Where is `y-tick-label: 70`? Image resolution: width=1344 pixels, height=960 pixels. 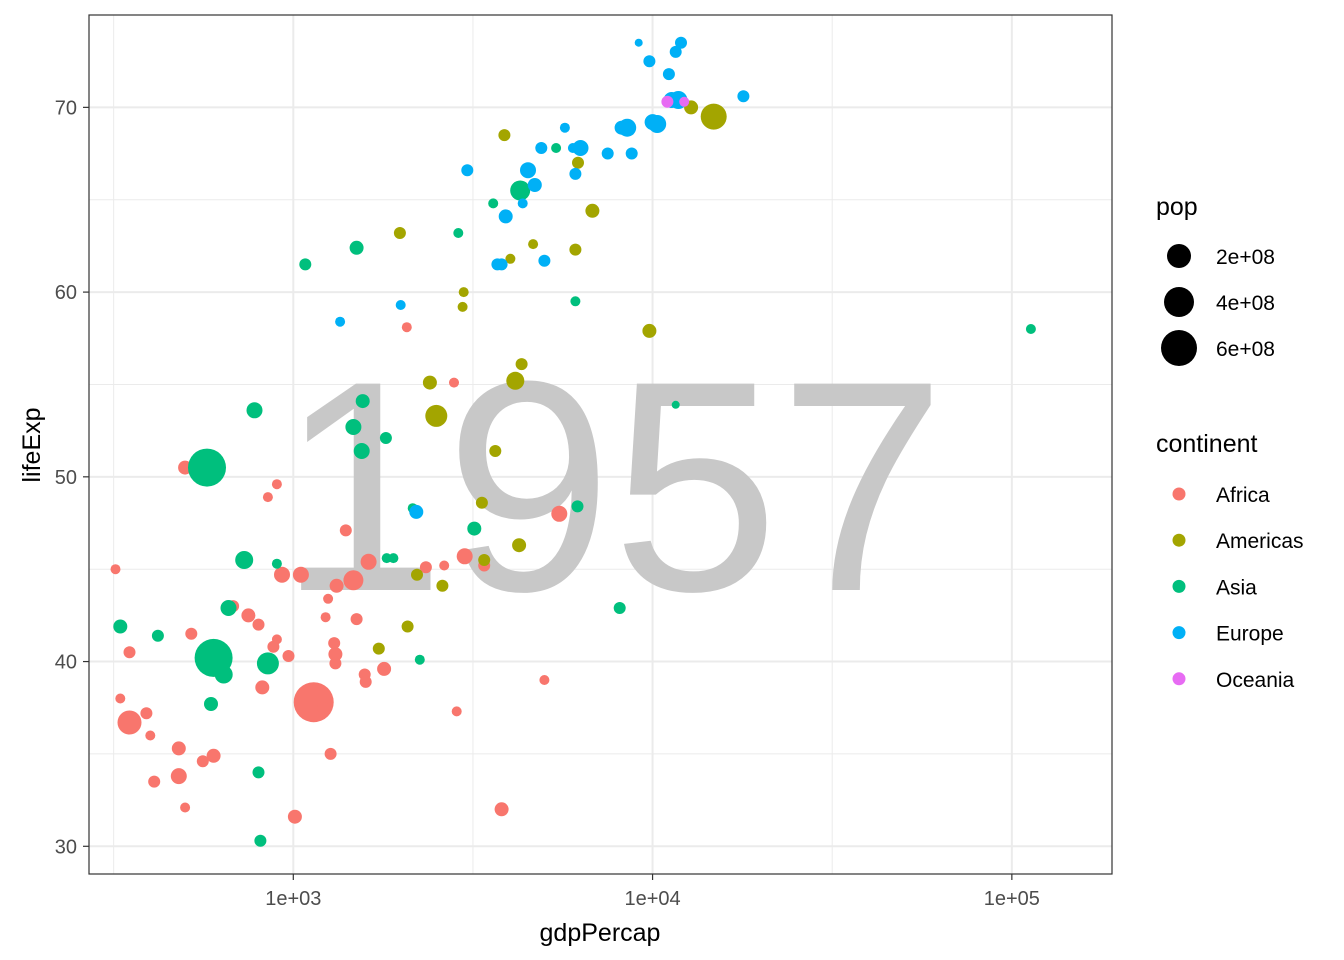 y-tick-label: 70 is located at coordinates (66, 108).